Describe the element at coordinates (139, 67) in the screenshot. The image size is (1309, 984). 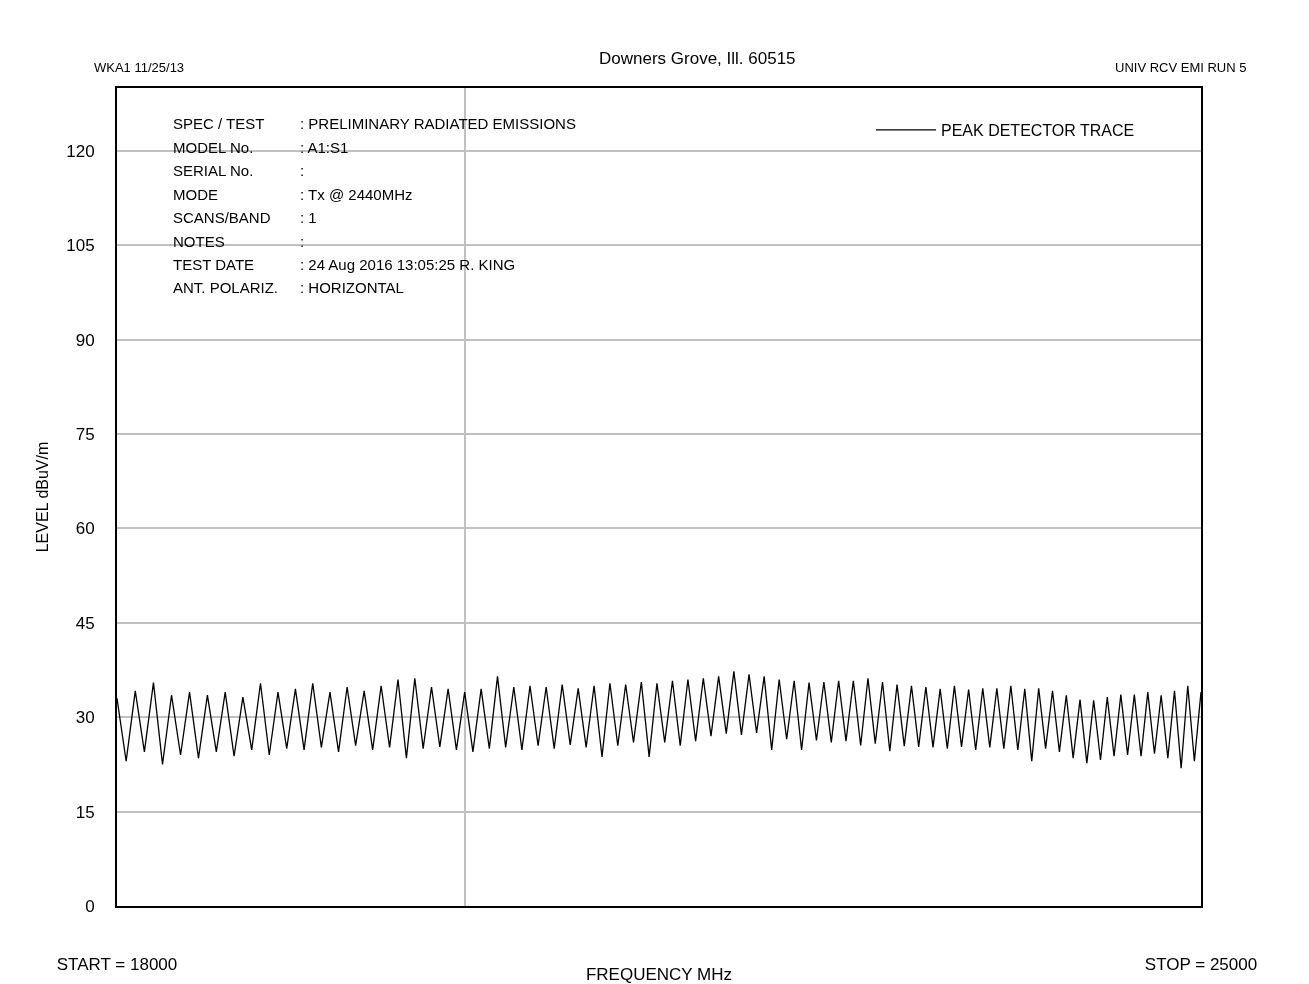
I see `text: WKA1 11/25/13` at that location.